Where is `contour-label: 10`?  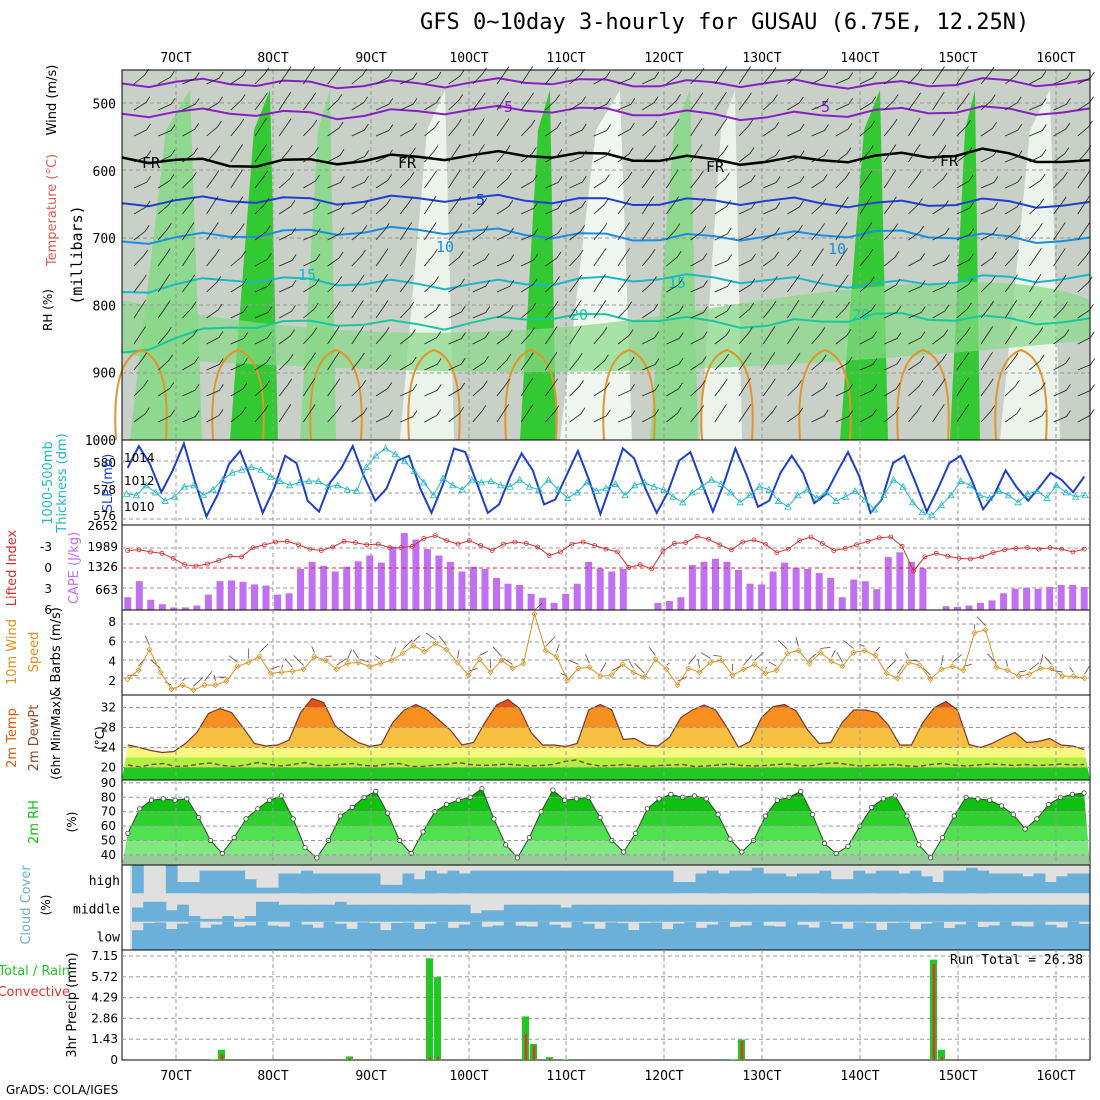
contour-label: 10 is located at coordinates (445, 247).